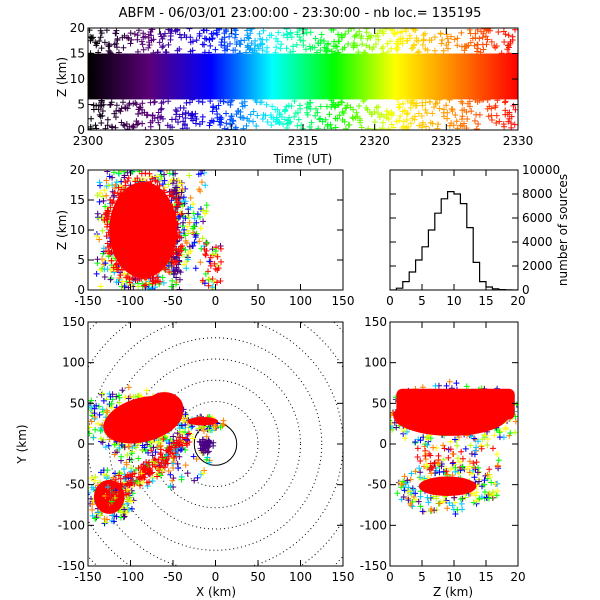 The height and width of the screenshot is (600, 600). What do you see at coordinates (22, 444) in the screenshot?
I see `plan-view-y-axis-label: Y (km)` at bounding box center [22, 444].